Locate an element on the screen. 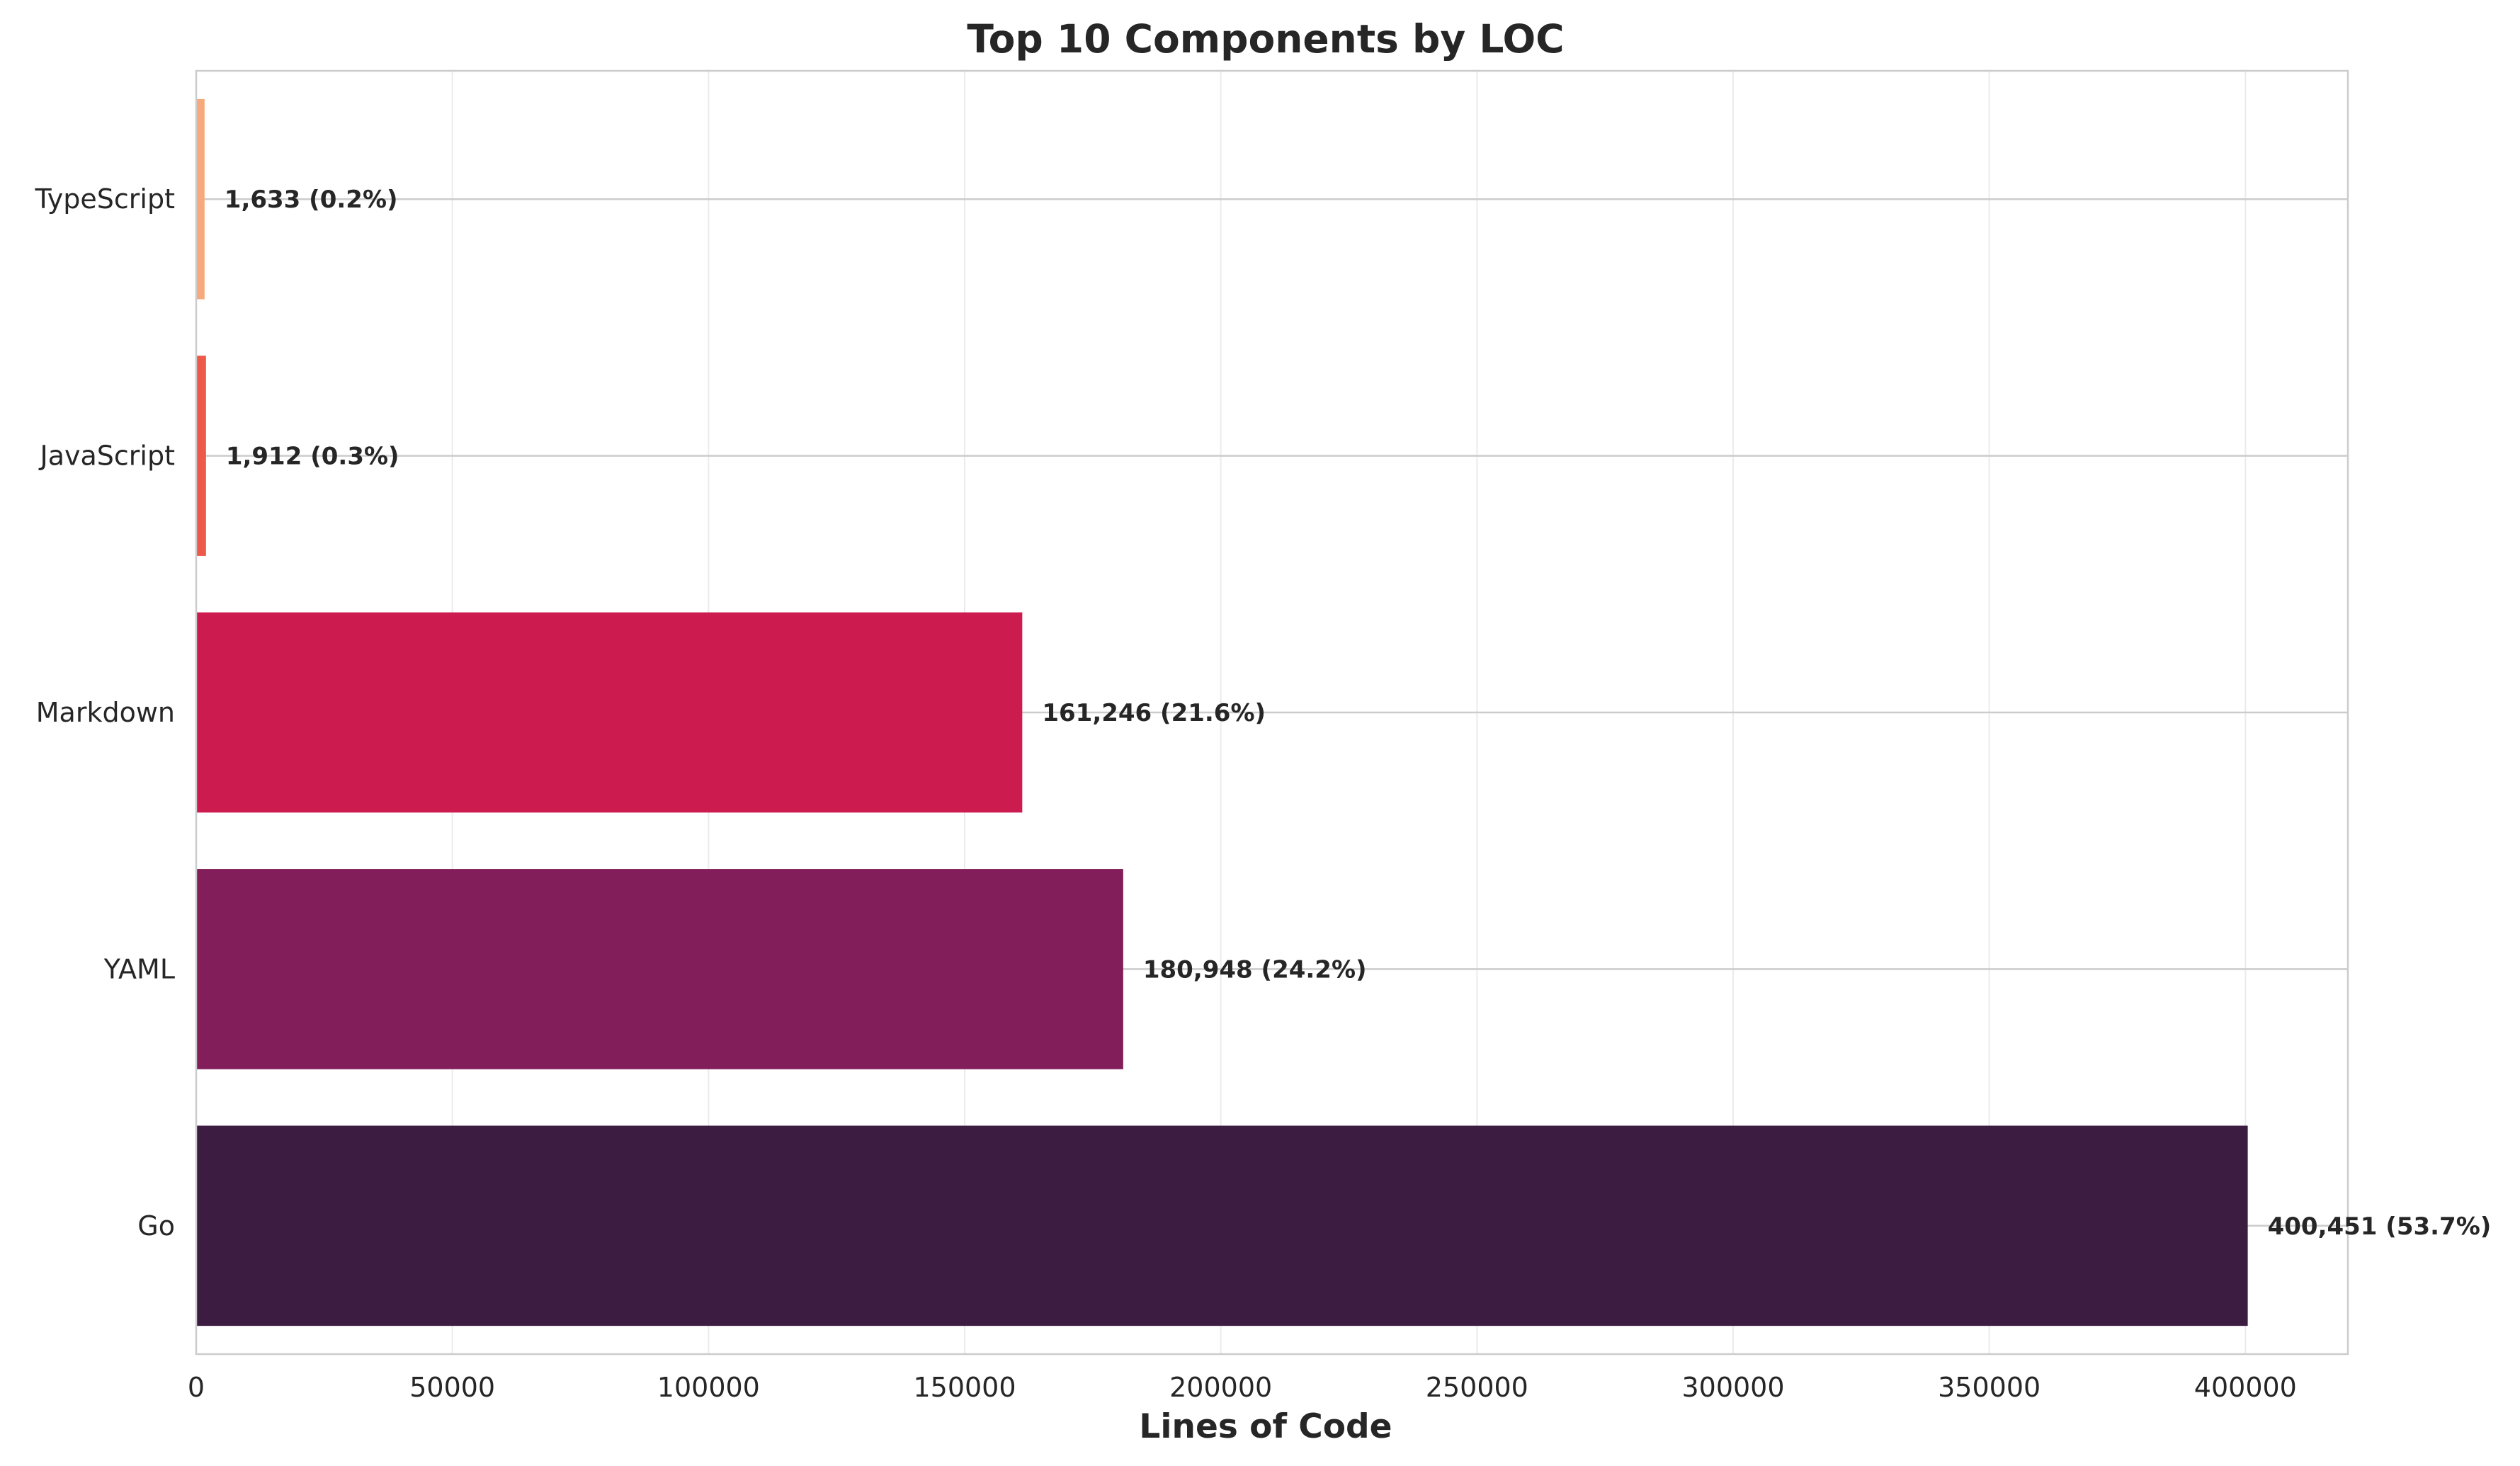 This screenshot has height=1466, width=2520. data-label: 1,912 (0.3%) is located at coordinates (313, 457).